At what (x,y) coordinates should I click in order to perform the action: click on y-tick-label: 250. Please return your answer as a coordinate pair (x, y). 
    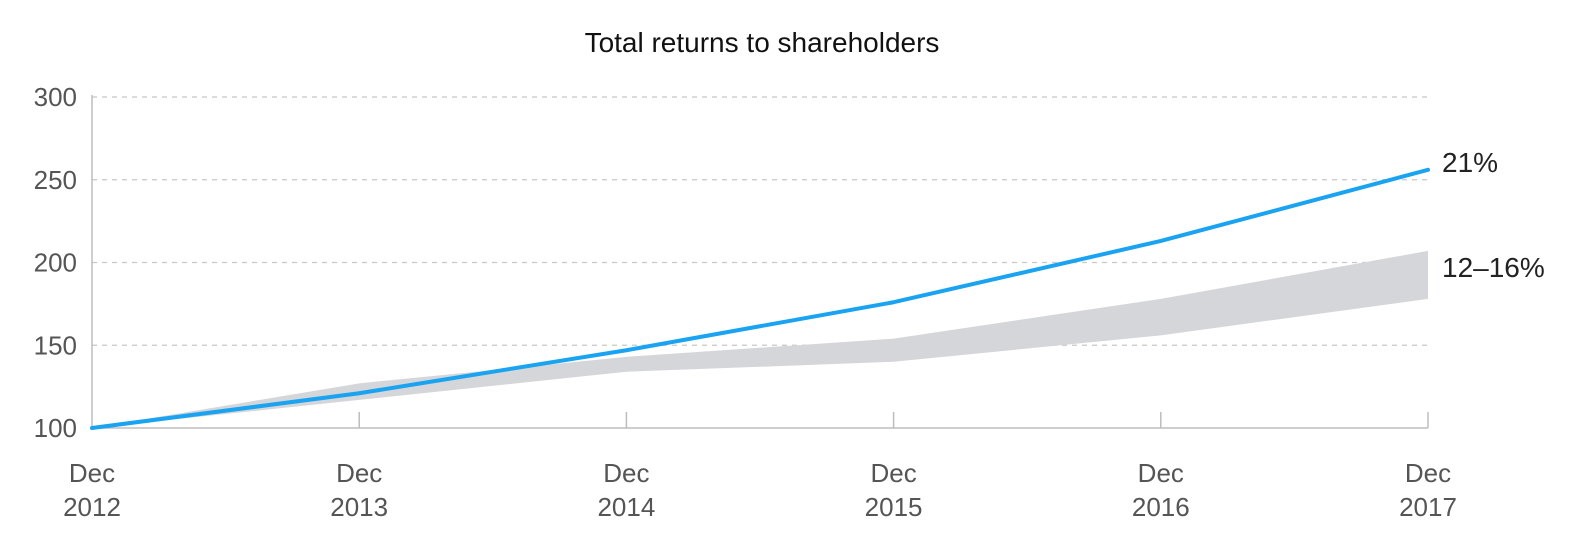
    Looking at the image, I should click on (55, 180).